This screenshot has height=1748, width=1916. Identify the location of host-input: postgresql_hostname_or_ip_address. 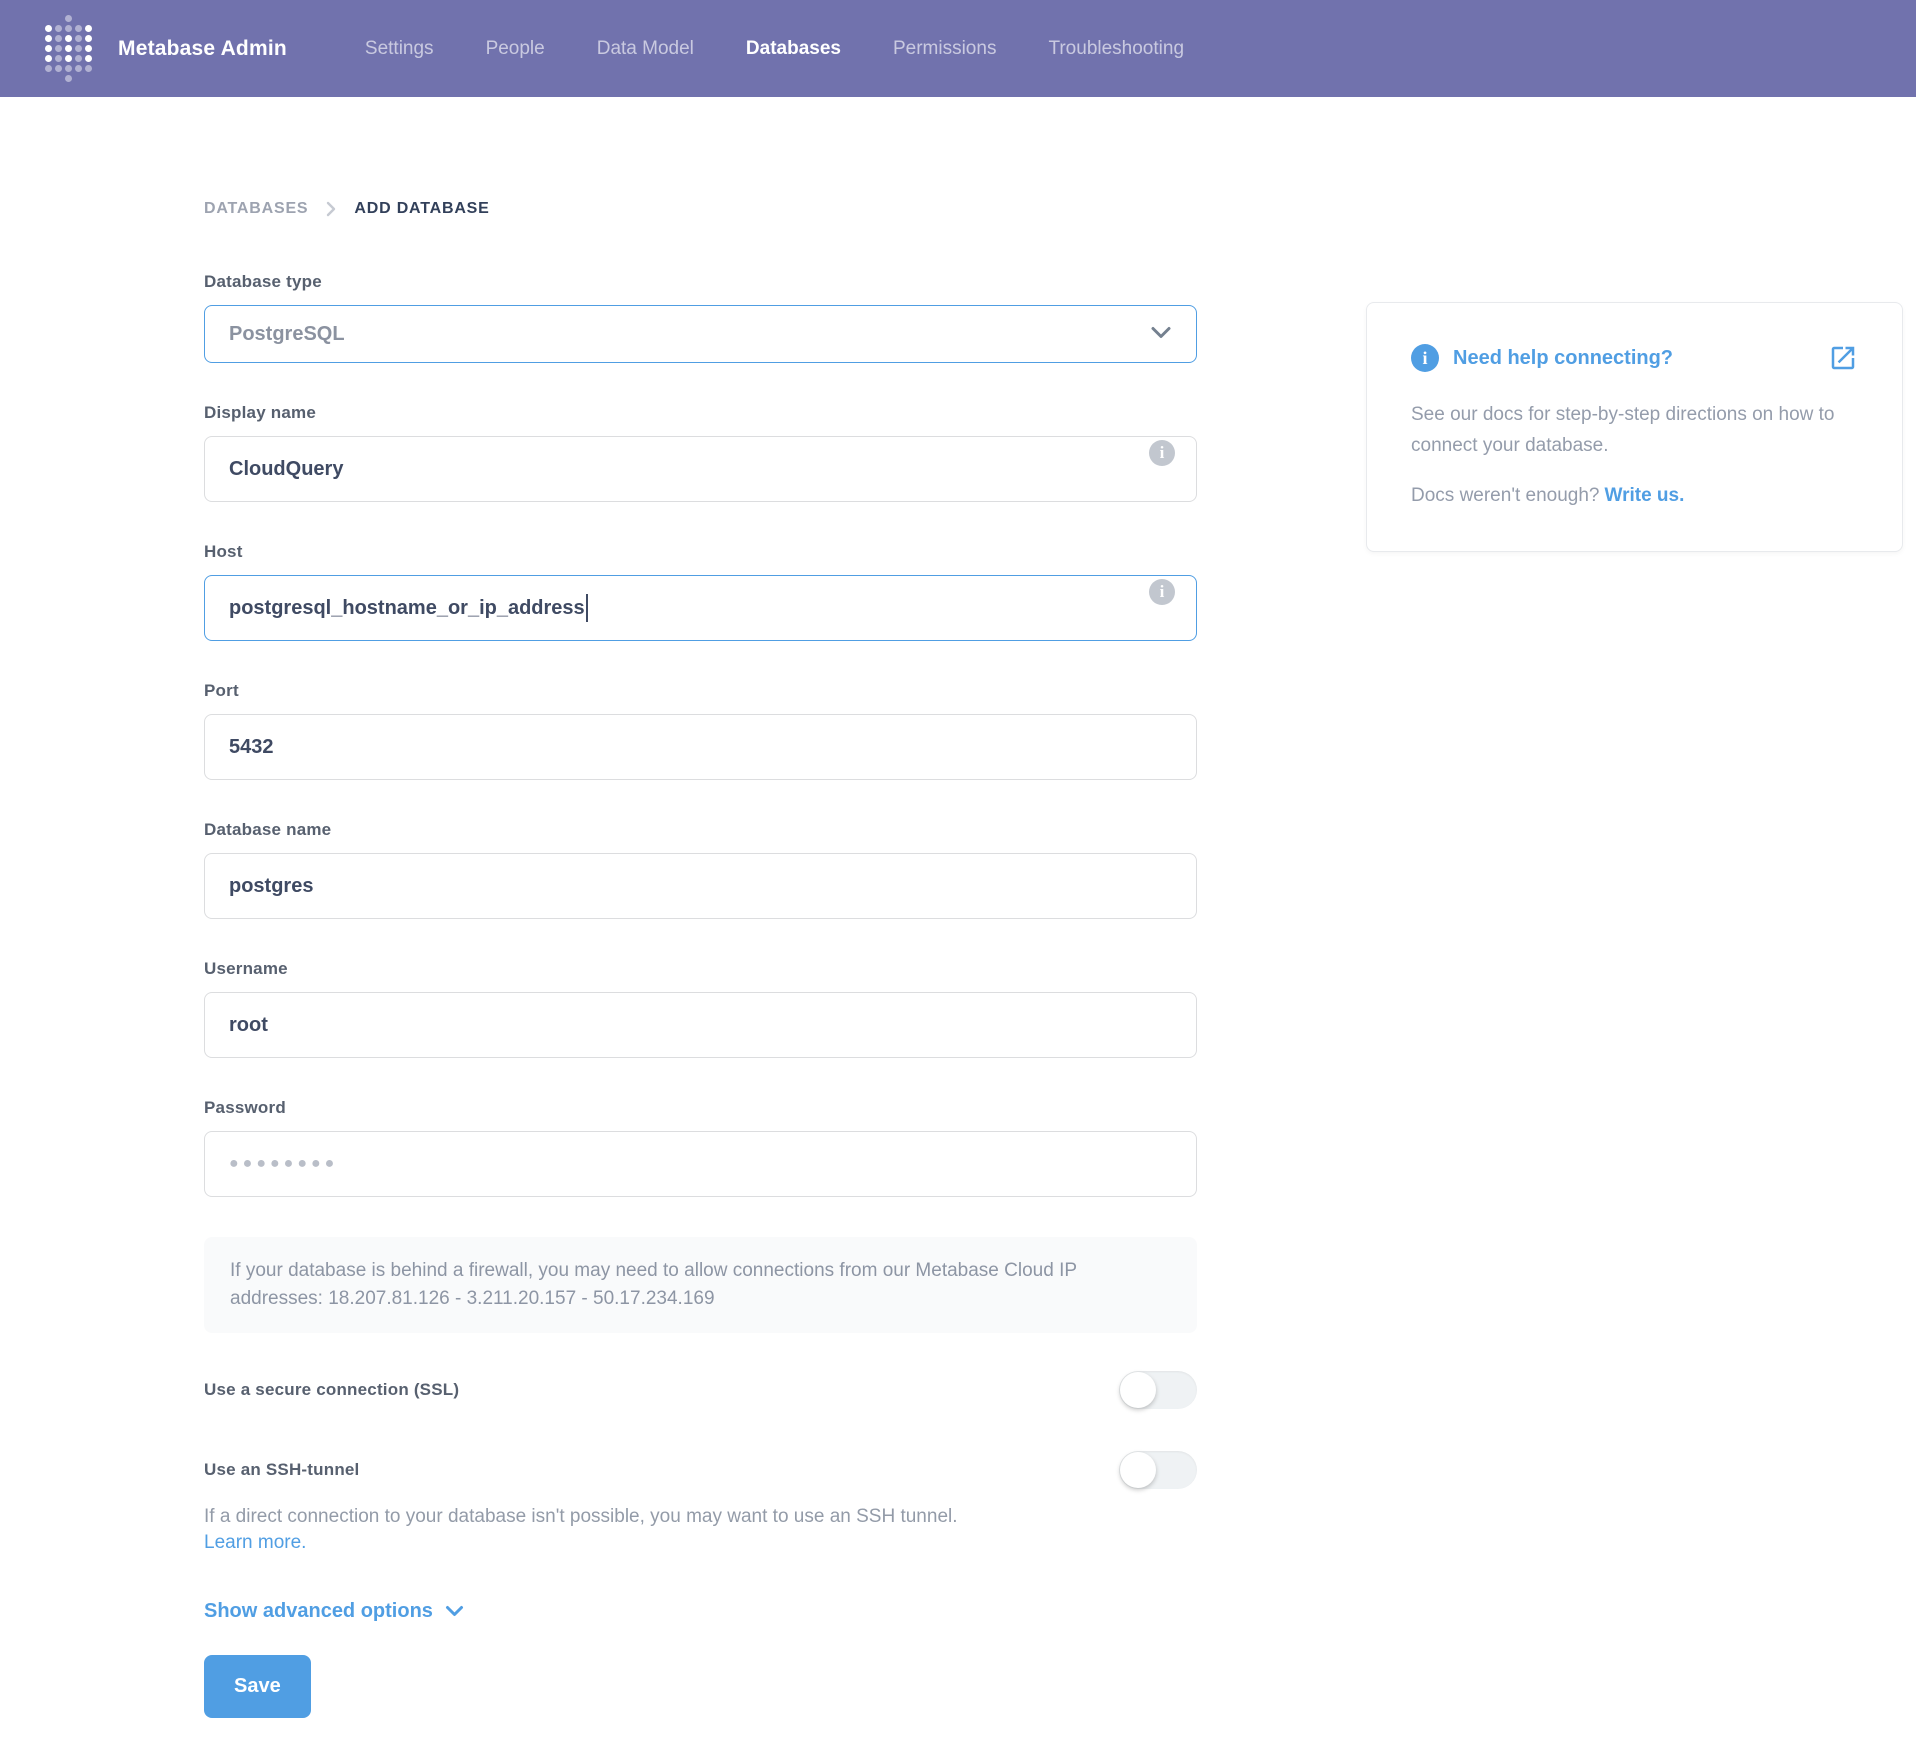
(700, 608).